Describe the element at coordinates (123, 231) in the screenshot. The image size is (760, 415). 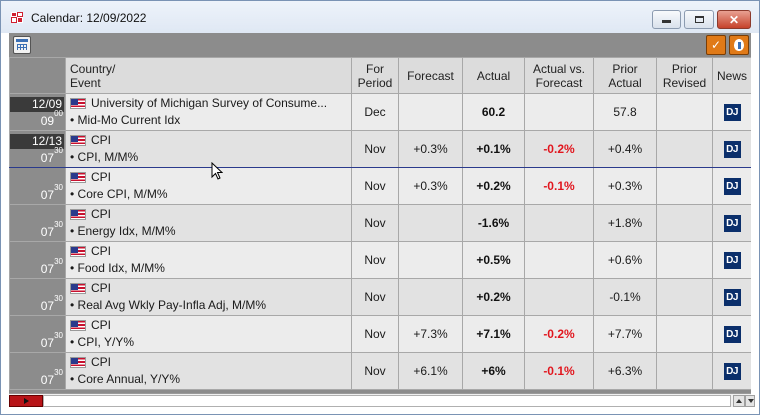
I see `event-label: • Energy Idx, M/M%` at that location.